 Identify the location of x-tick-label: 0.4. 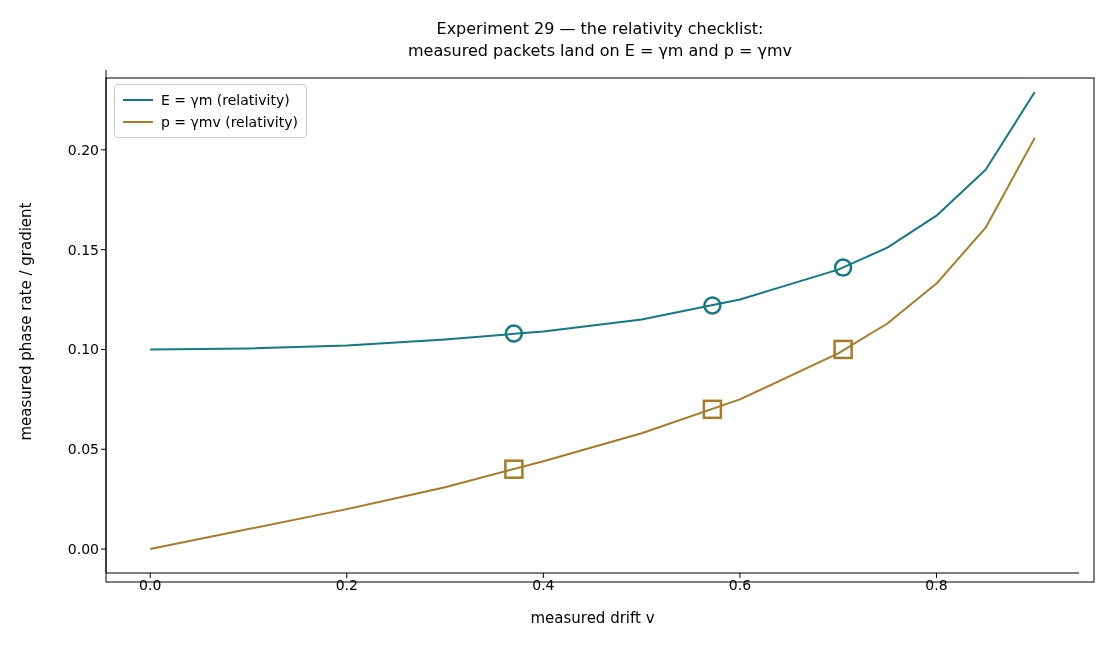
(543, 584).